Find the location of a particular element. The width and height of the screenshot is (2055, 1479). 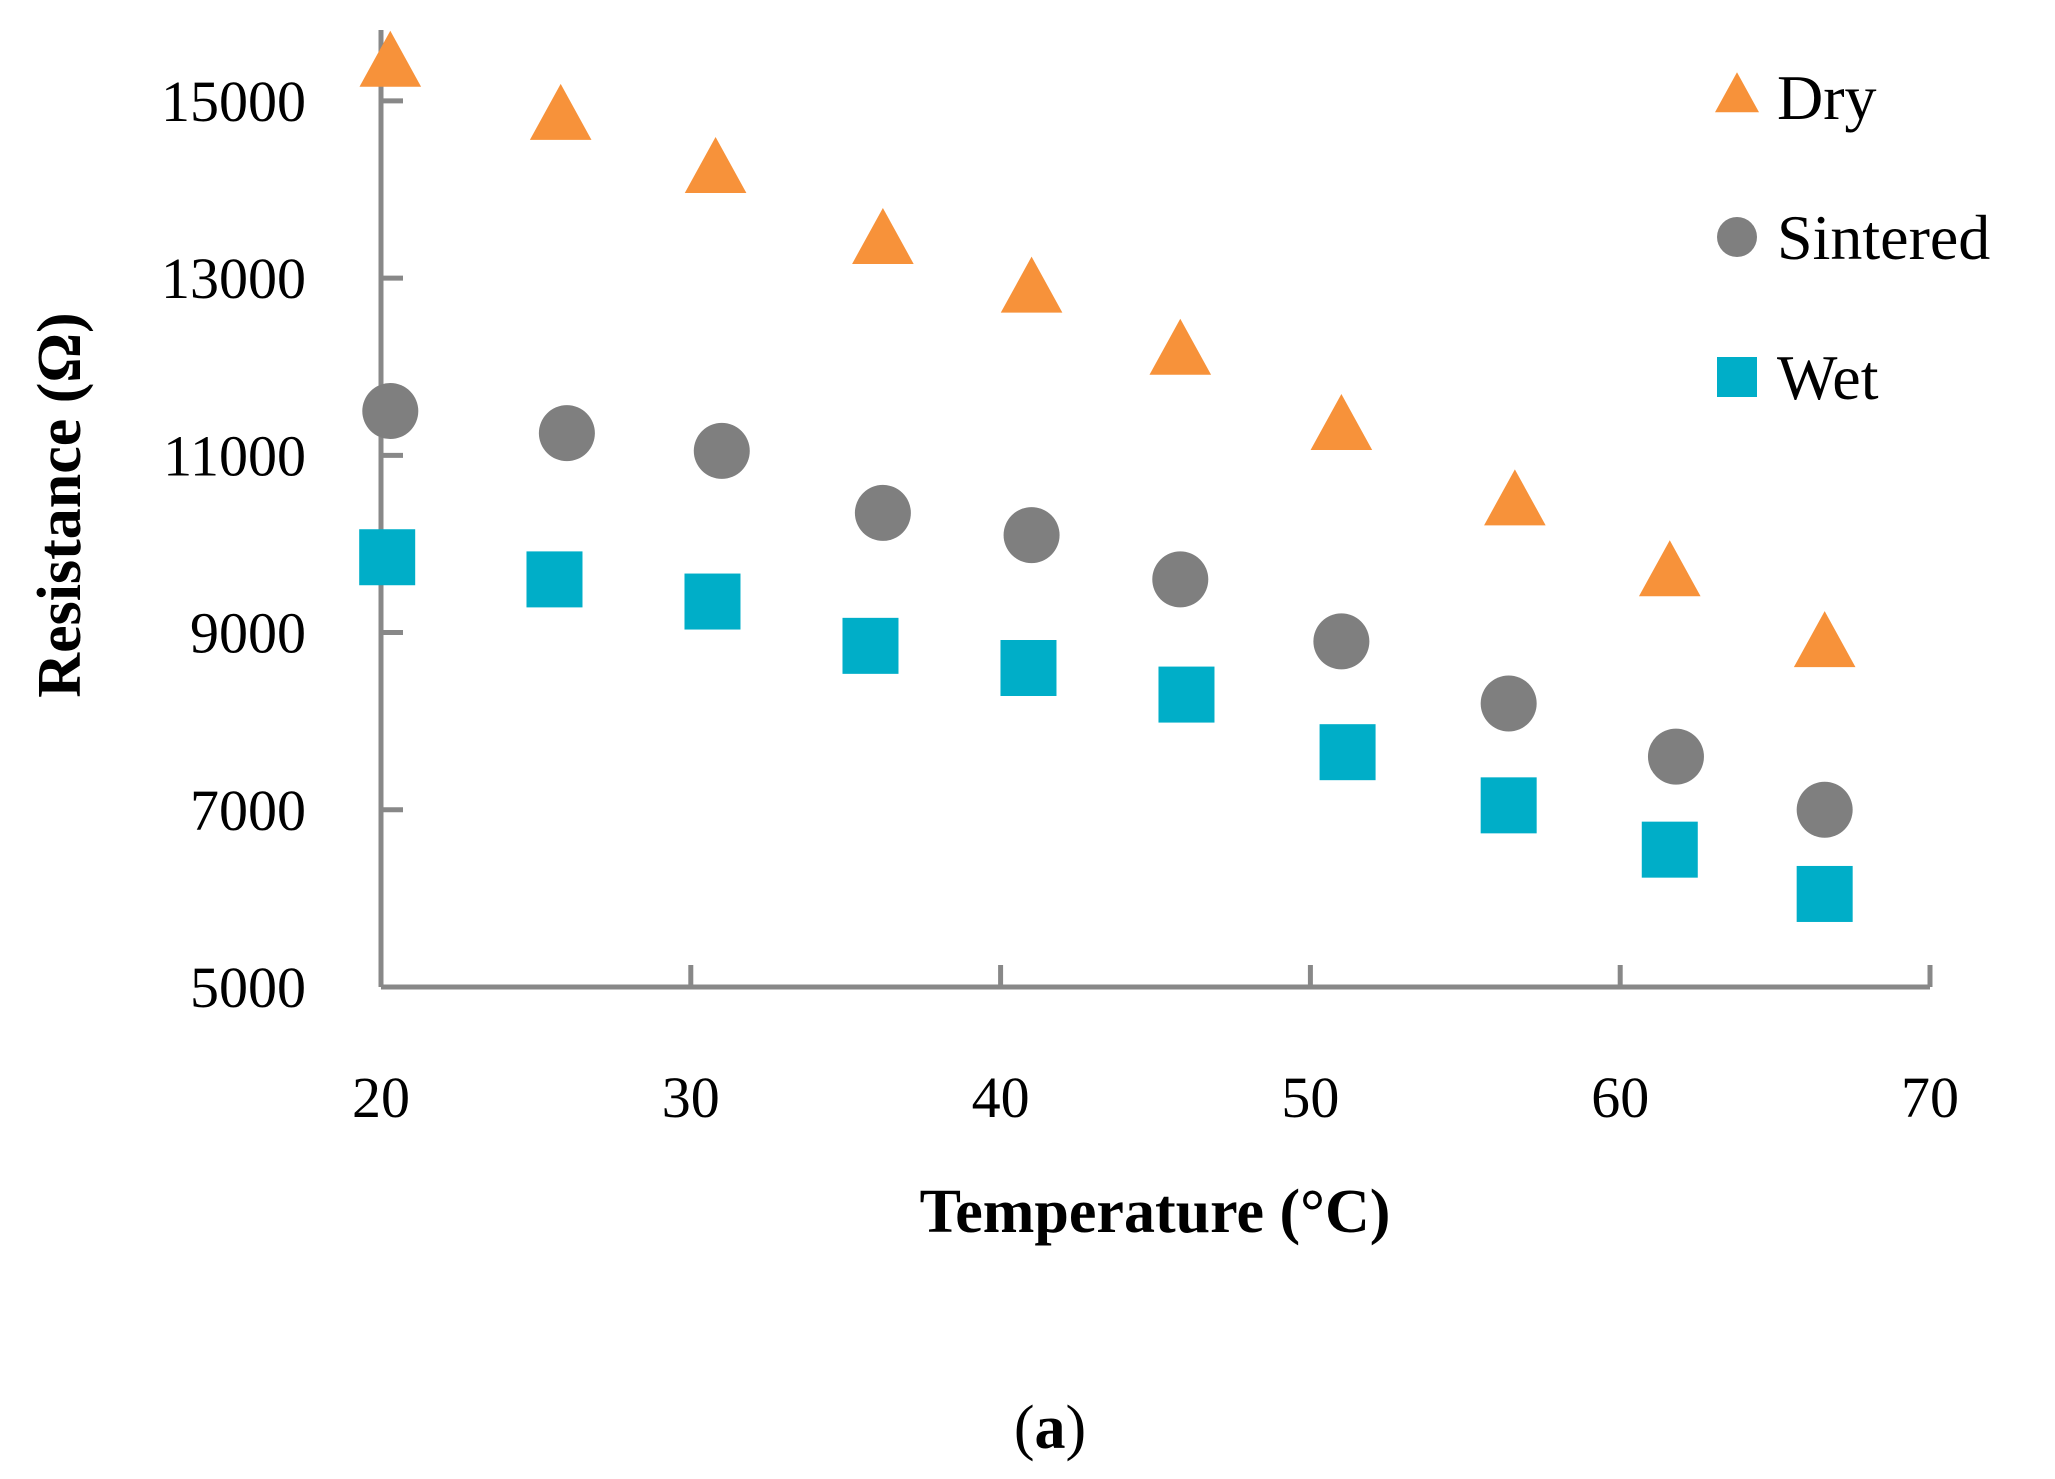

legend-entry-sintered: Sintered is located at coordinates (1853, 237).